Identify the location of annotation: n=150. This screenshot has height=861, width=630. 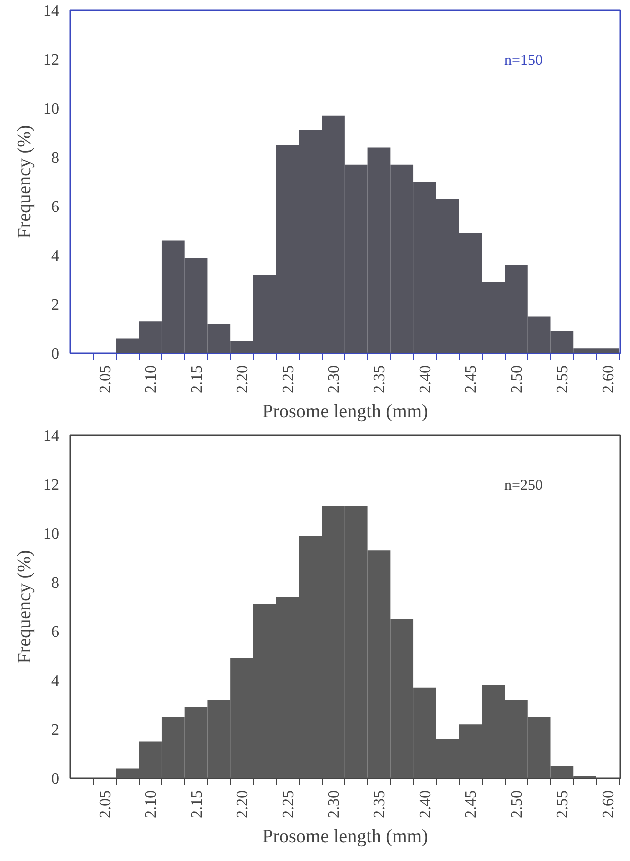
(524, 60).